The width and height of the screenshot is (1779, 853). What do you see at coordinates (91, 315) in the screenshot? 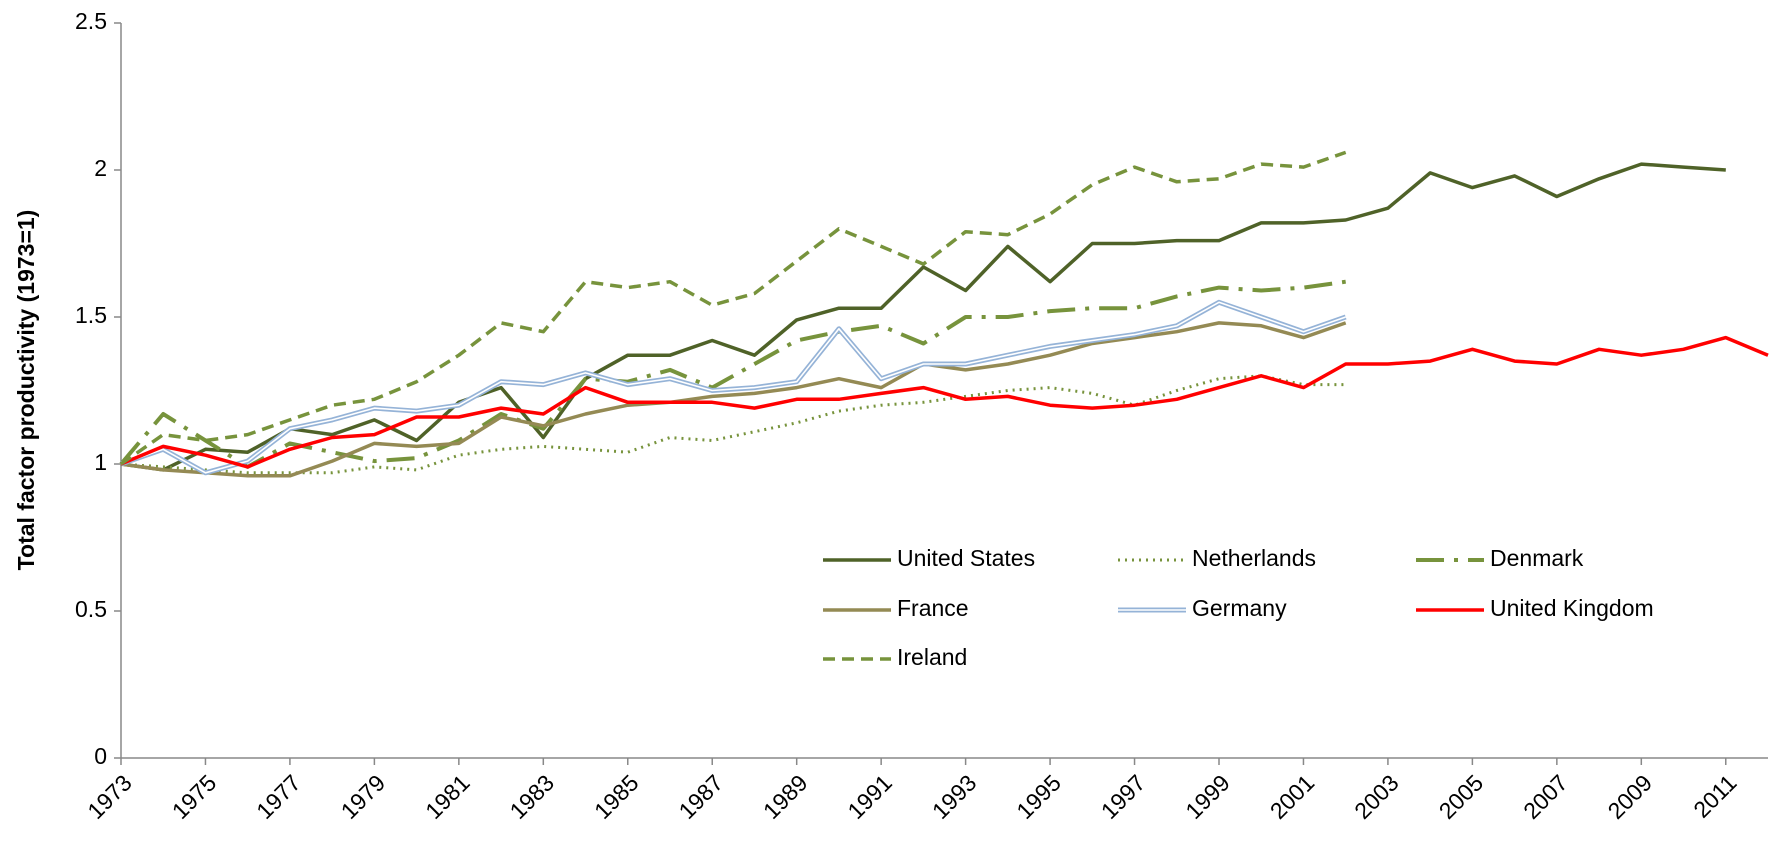
I see `y-tick-label: 1.5` at bounding box center [91, 315].